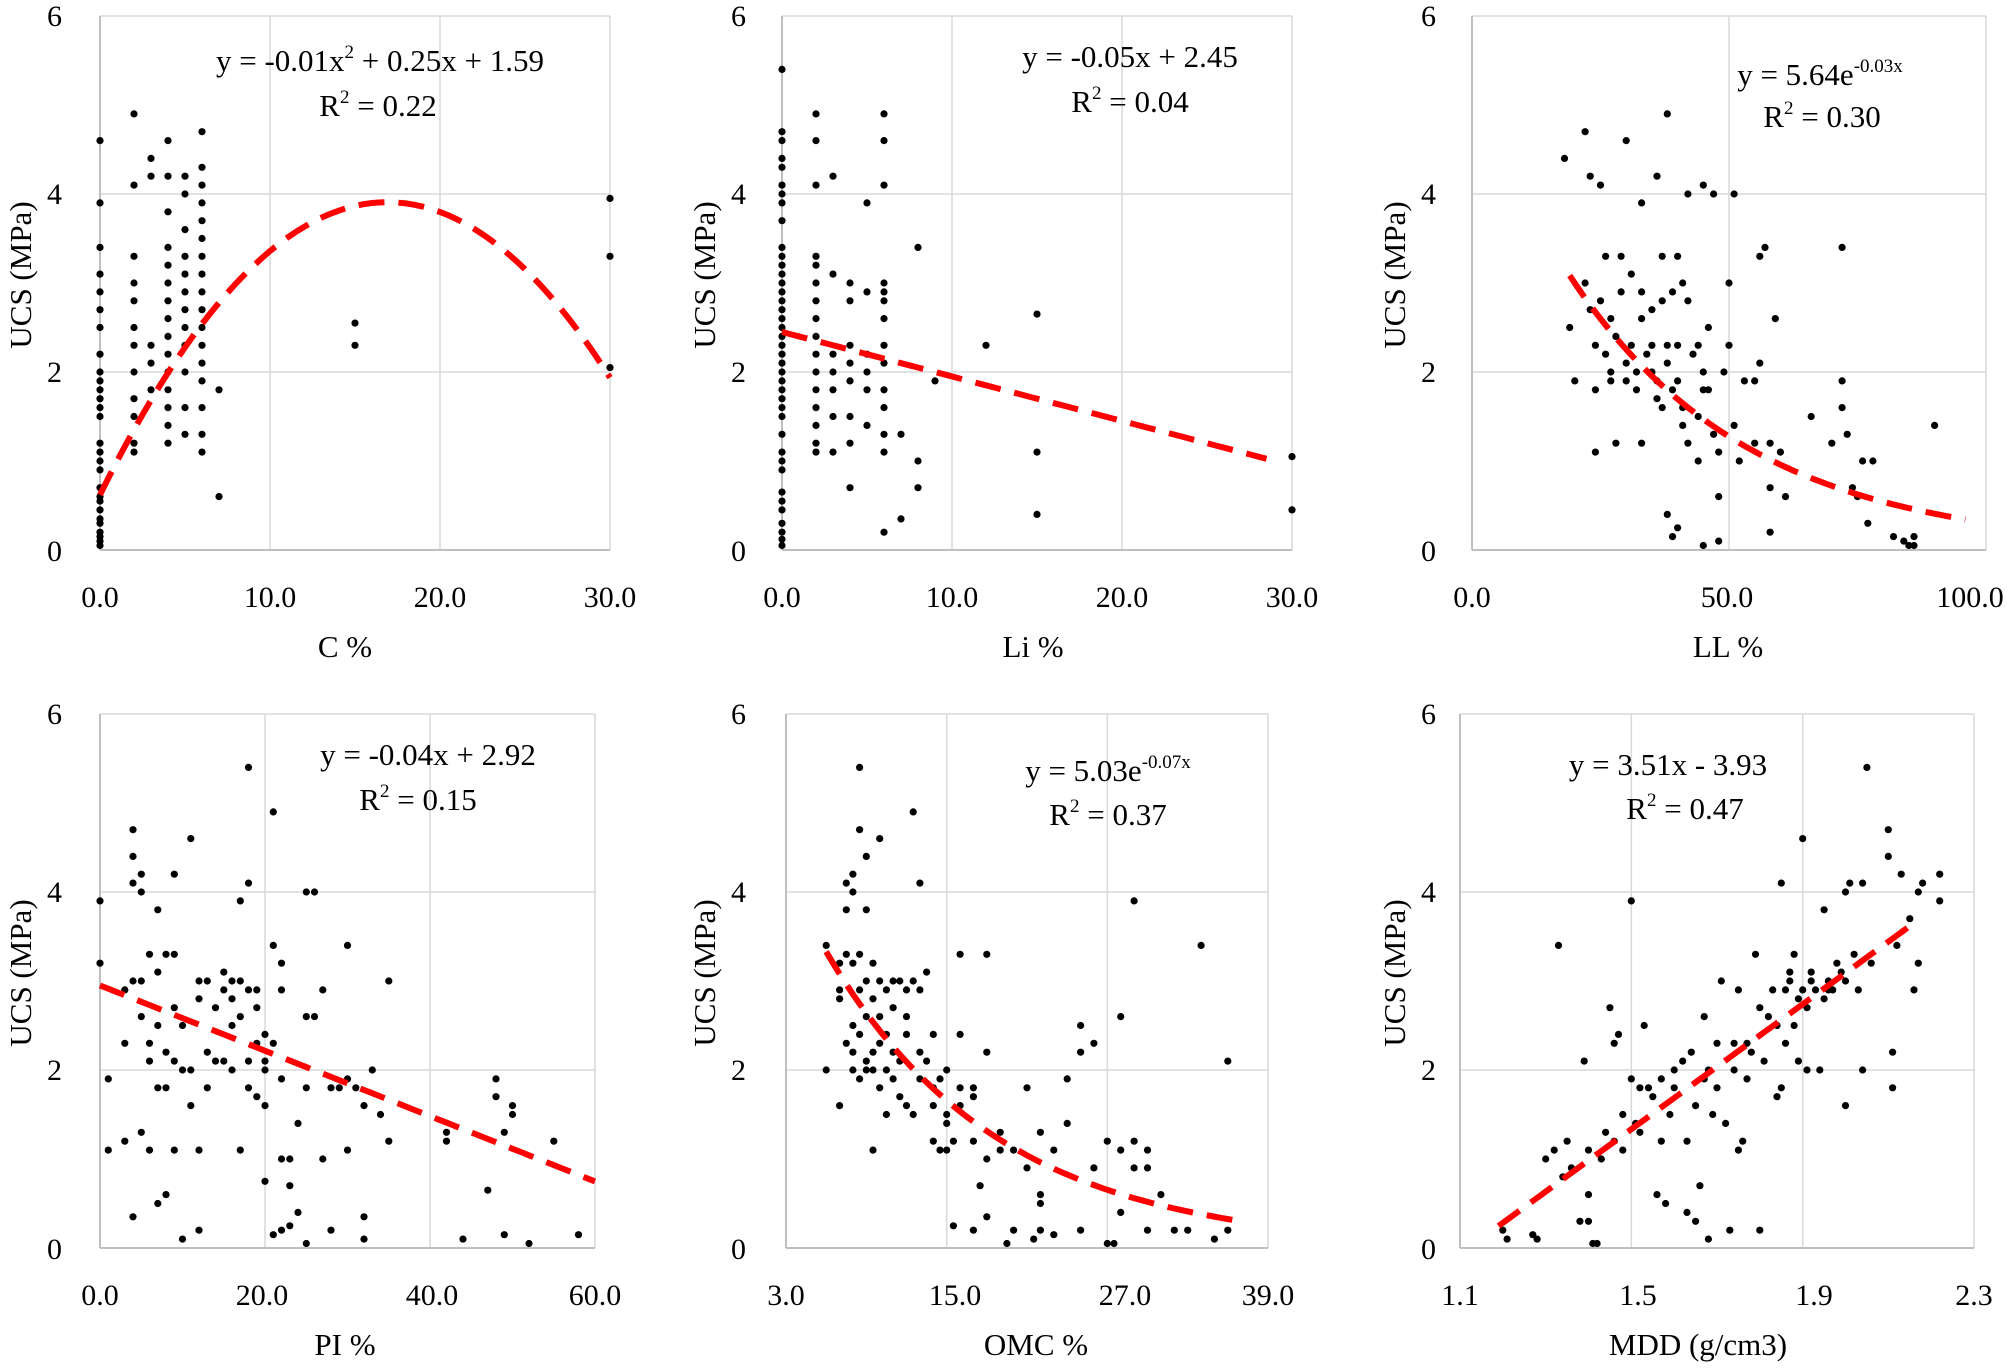 This screenshot has height=1368, width=2007. Describe the element at coordinates (54, 194) in the screenshot. I see `y-tick-label: 4` at that location.